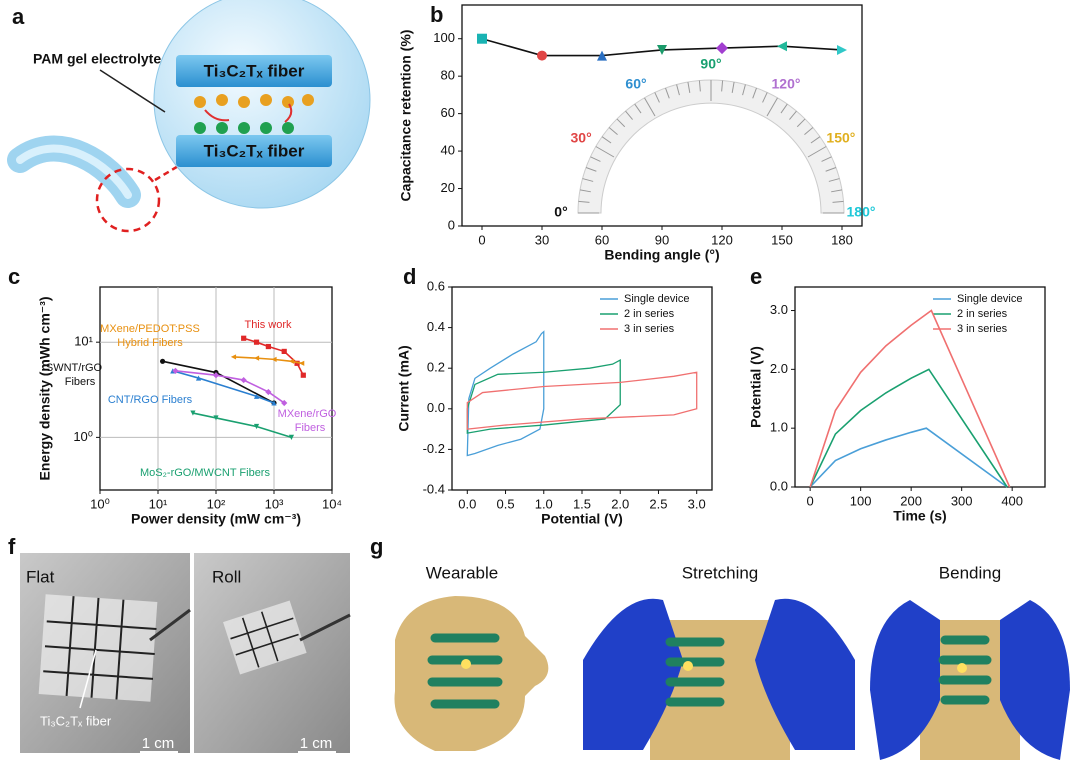 This screenshot has width=1080, height=769. I want to click on panel-letter: b, so click(436, 14).